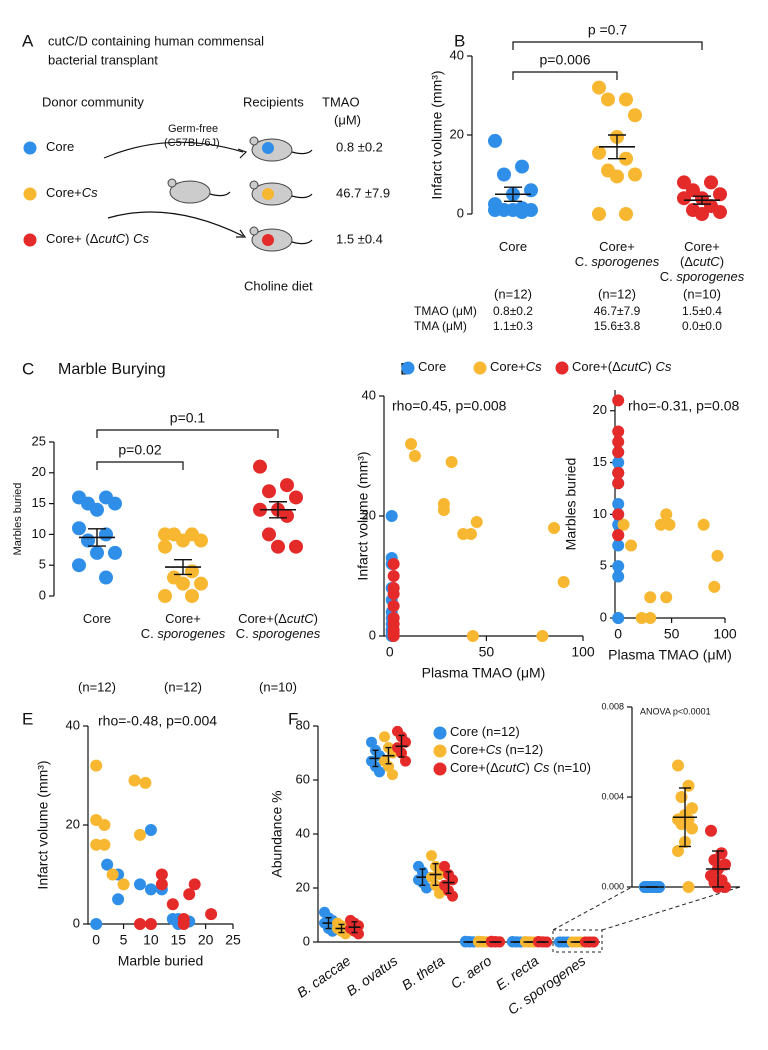 This screenshot has width=768, height=1050. I want to click on legend-label-part: Core+(Δ, so click(474, 767).